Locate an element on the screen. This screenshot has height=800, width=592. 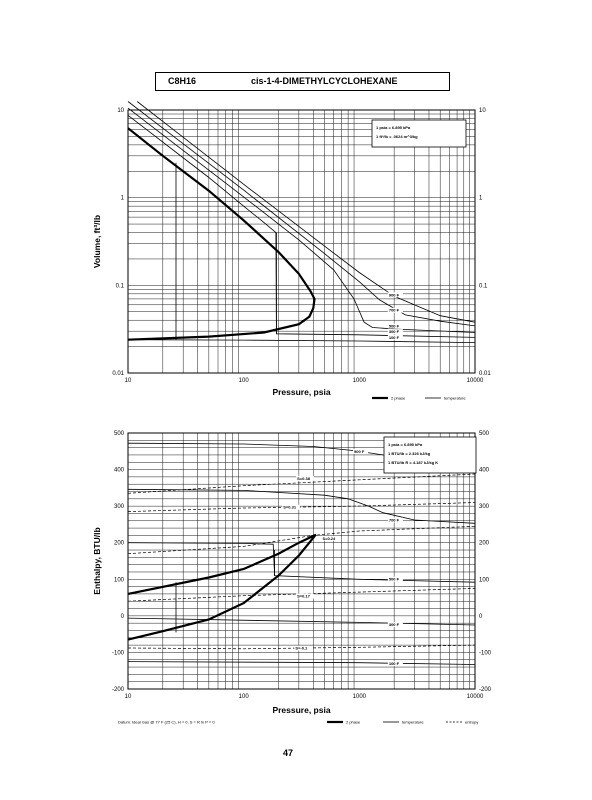
conversion-line: 1 BTU/lb R = 4.187 kJ/kg K is located at coordinates (413, 462).